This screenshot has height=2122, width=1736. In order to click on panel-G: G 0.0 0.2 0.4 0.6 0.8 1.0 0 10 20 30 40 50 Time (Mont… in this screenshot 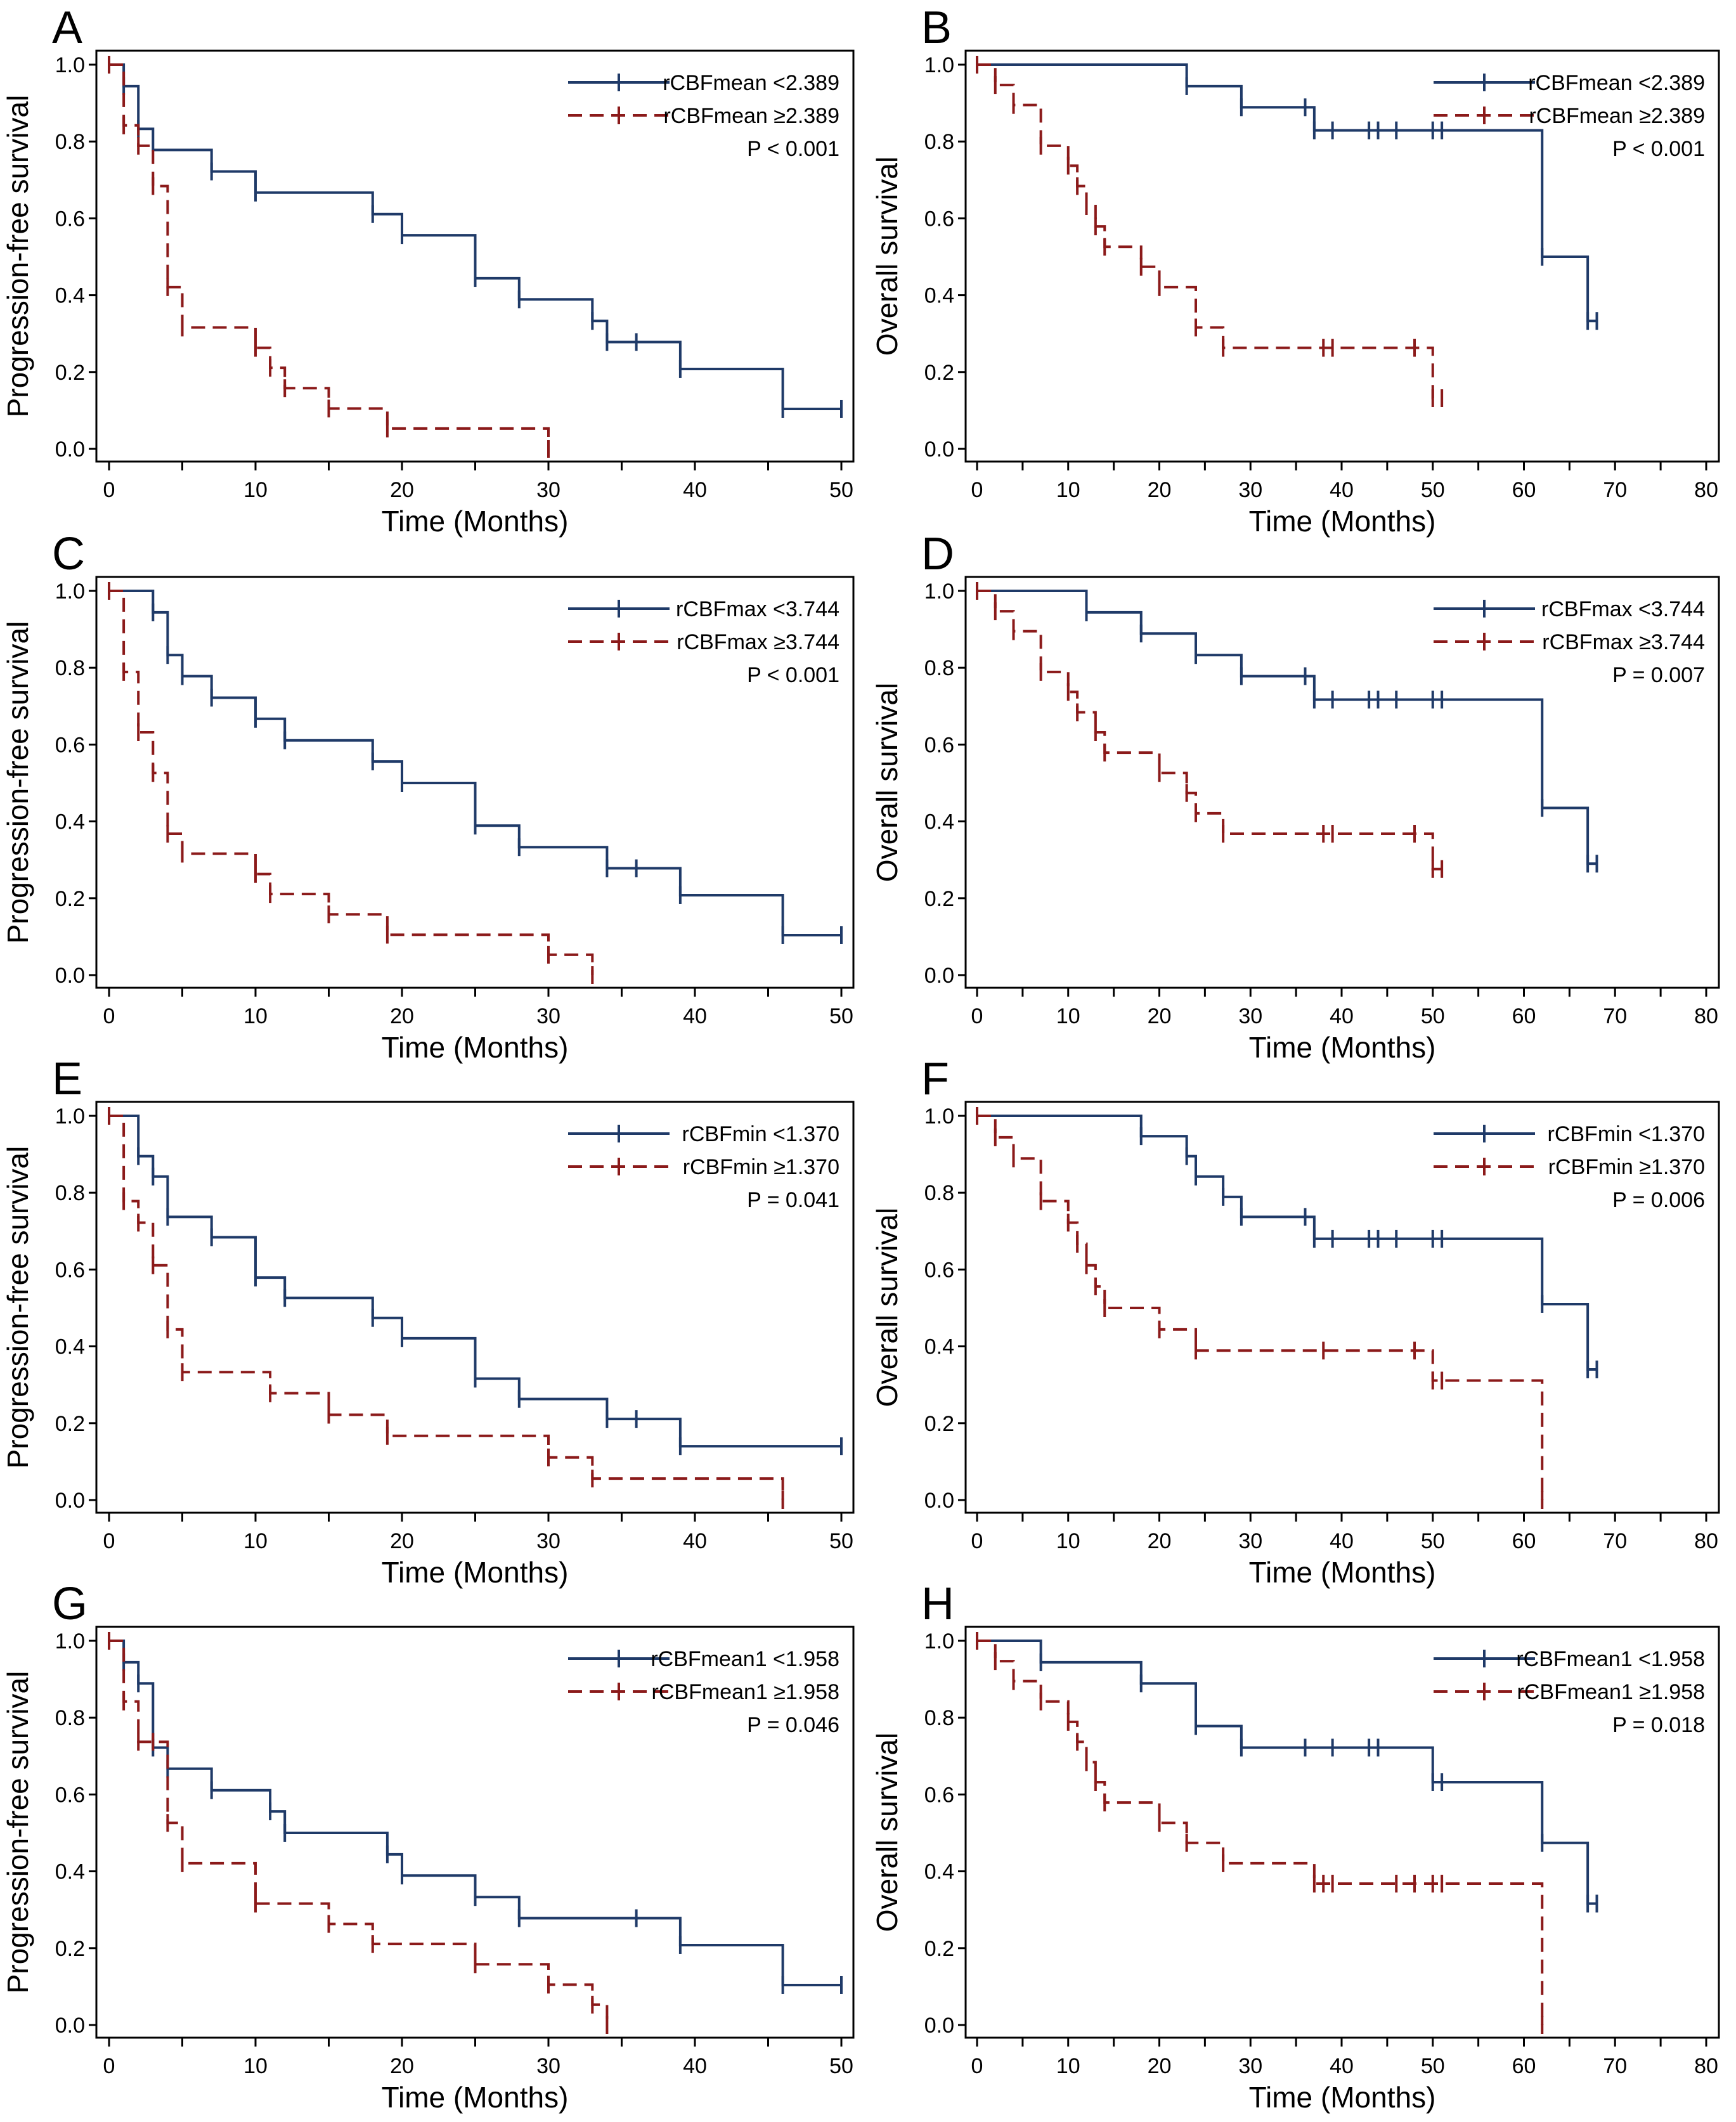, I will do `click(428, 1846)`.